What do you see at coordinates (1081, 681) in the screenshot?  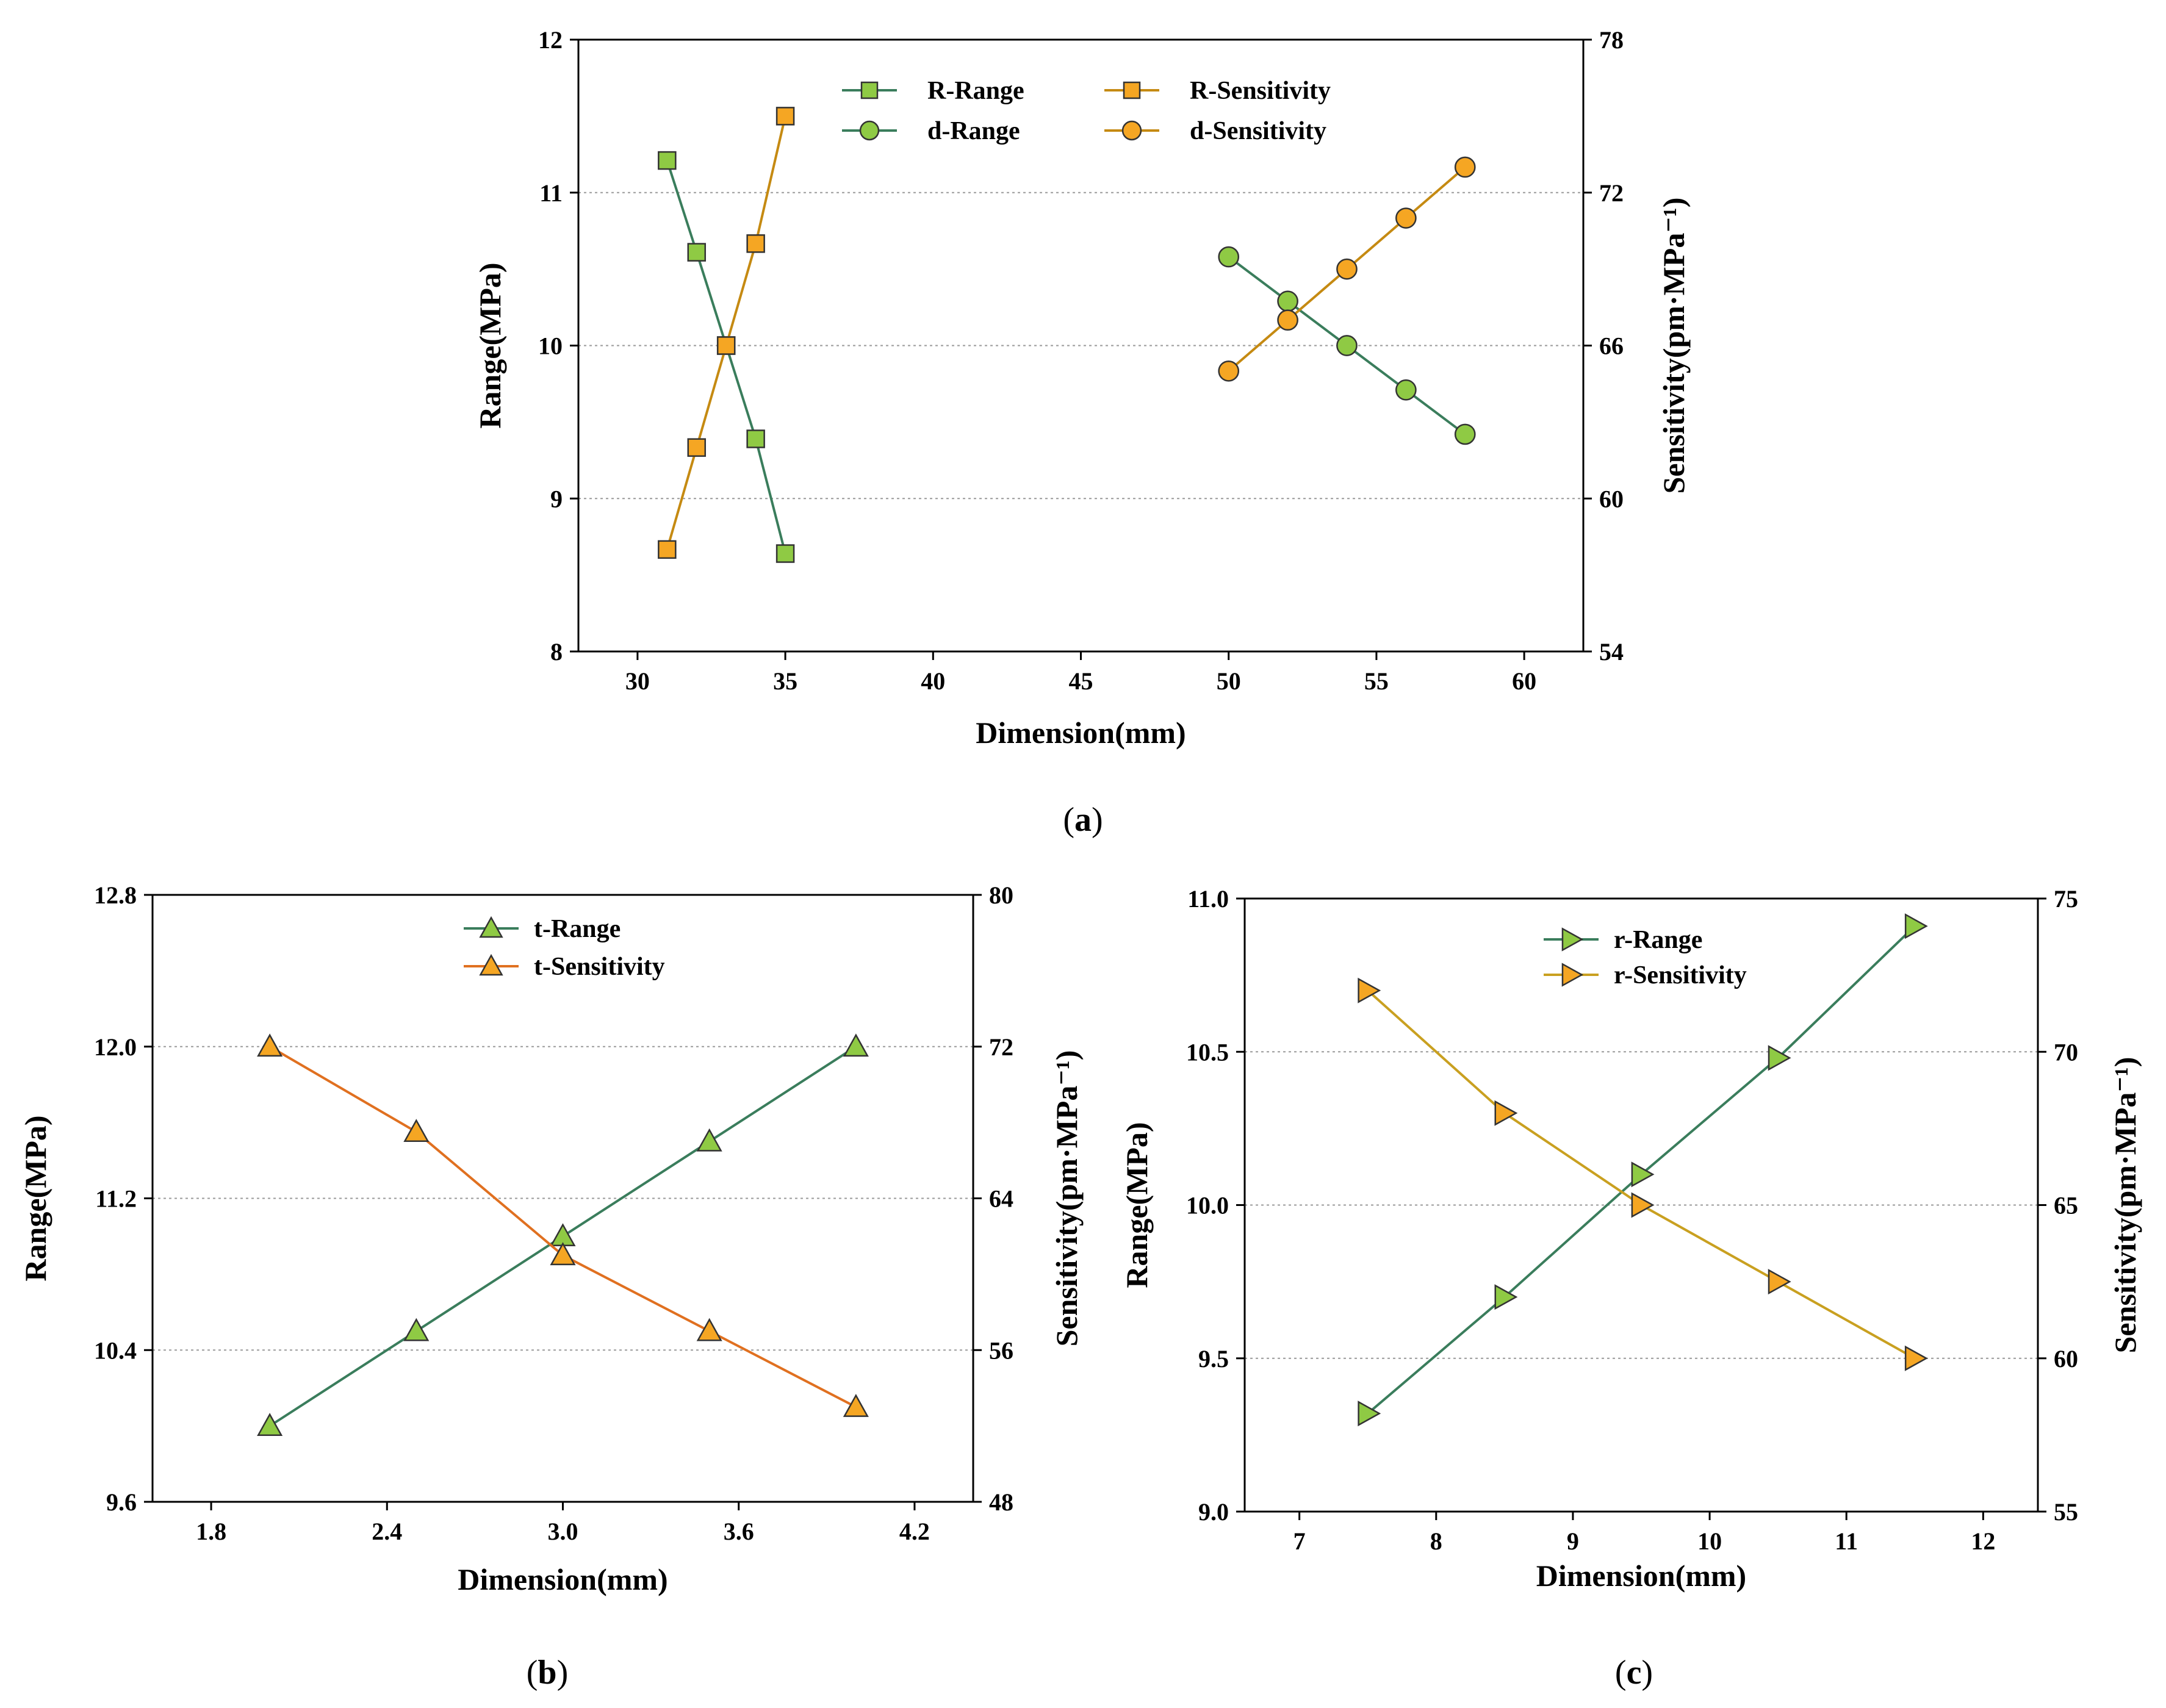 I see `x-tick-label: 45` at bounding box center [1081, 681].